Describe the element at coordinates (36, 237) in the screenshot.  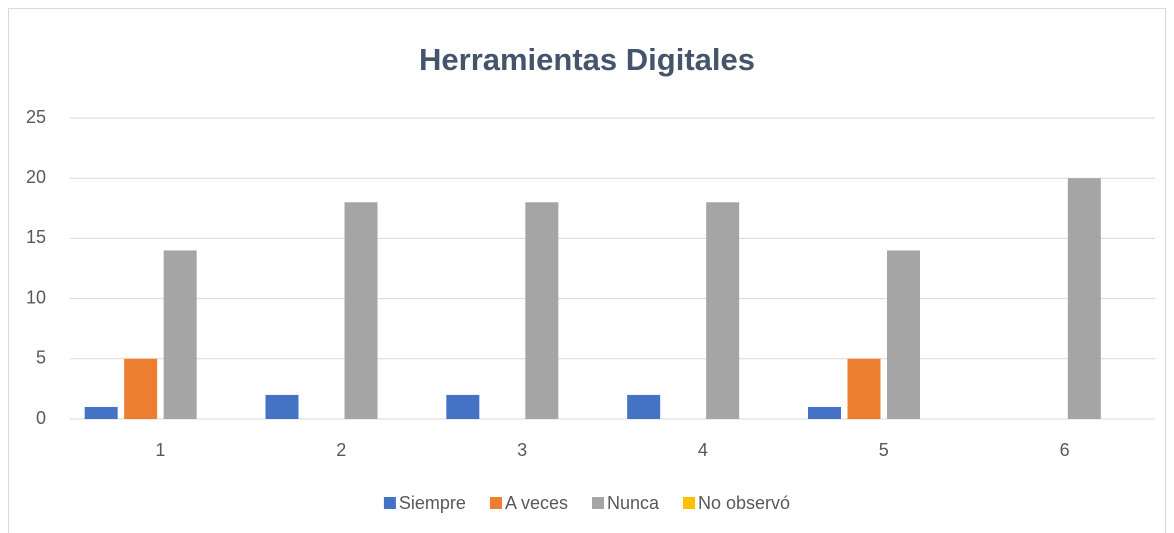
I see `y-tick-label: 15` at that location.